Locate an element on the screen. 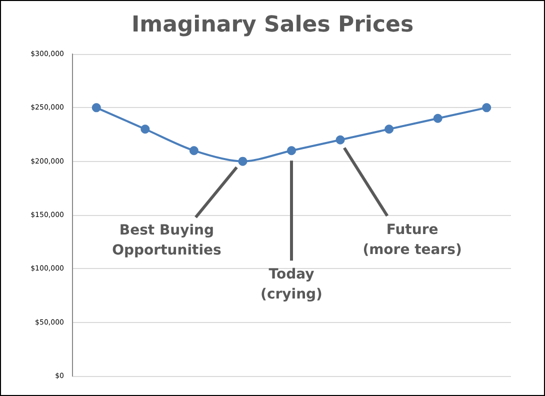 The width and height of the screenshot is (545, 396). annotation: Future (more tears) is located at coordinates (412, 240).